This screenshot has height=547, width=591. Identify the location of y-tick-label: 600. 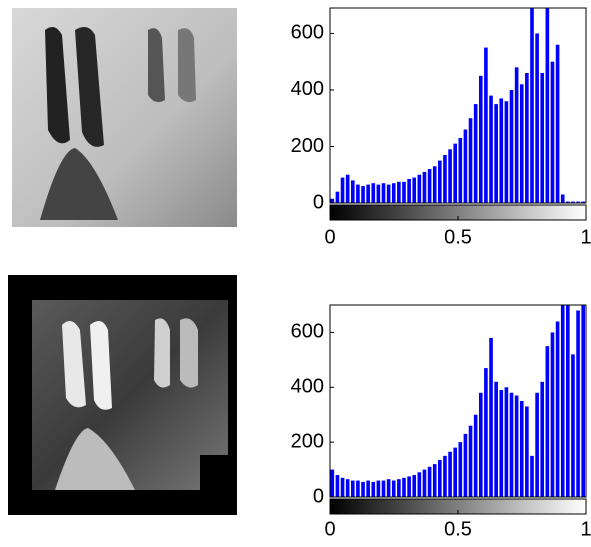
(307, 33).